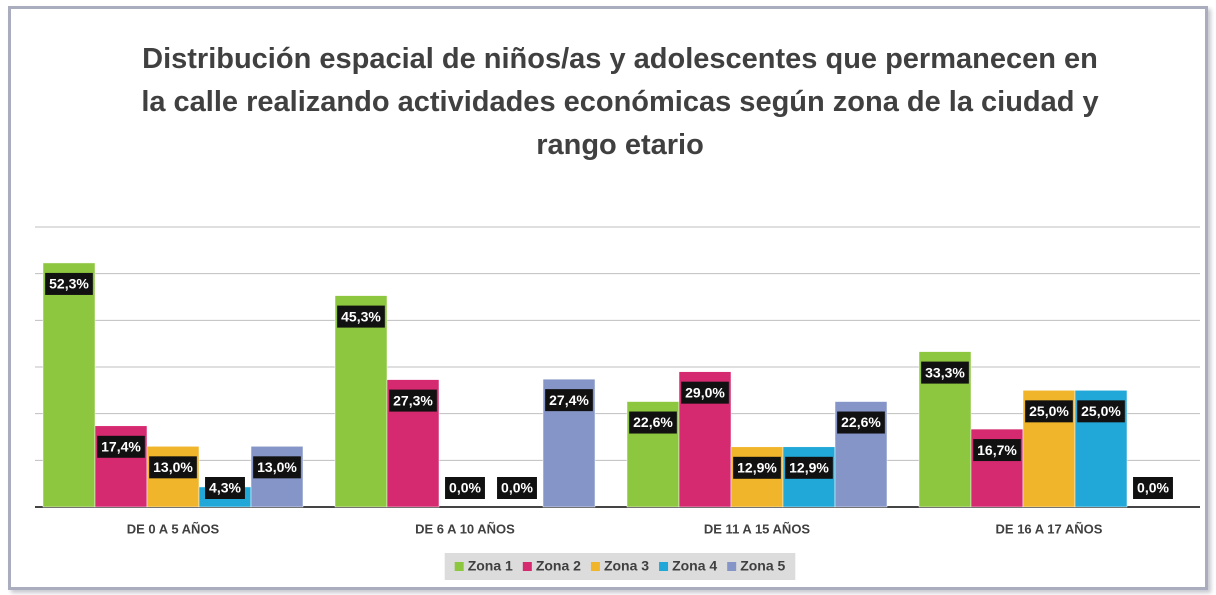 The image size is (1216, 595). I want to click on legend: Zona 1 Zona 2 Zona 3 Zona 4 Zona 5, so click(620, 566).